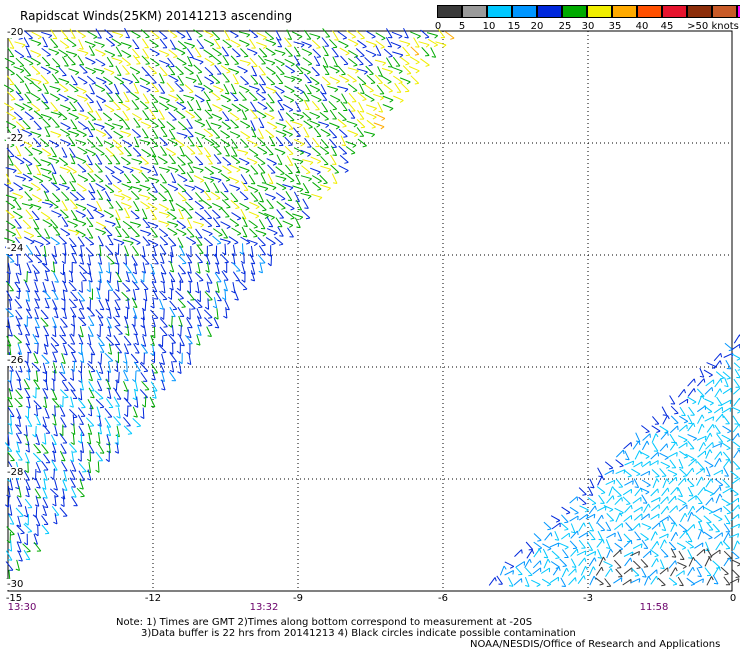  I want to click on legend-label-50-knots: >50 knots, so click(713, 26).